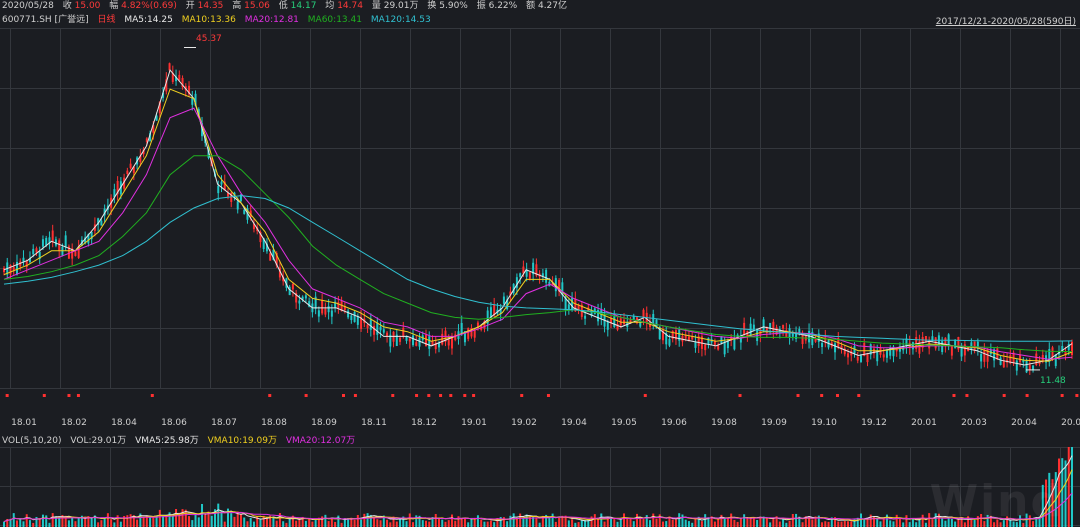 This screenshot has width=1080, height=527. I want to click on period-label: 日线, so click(106, 20).